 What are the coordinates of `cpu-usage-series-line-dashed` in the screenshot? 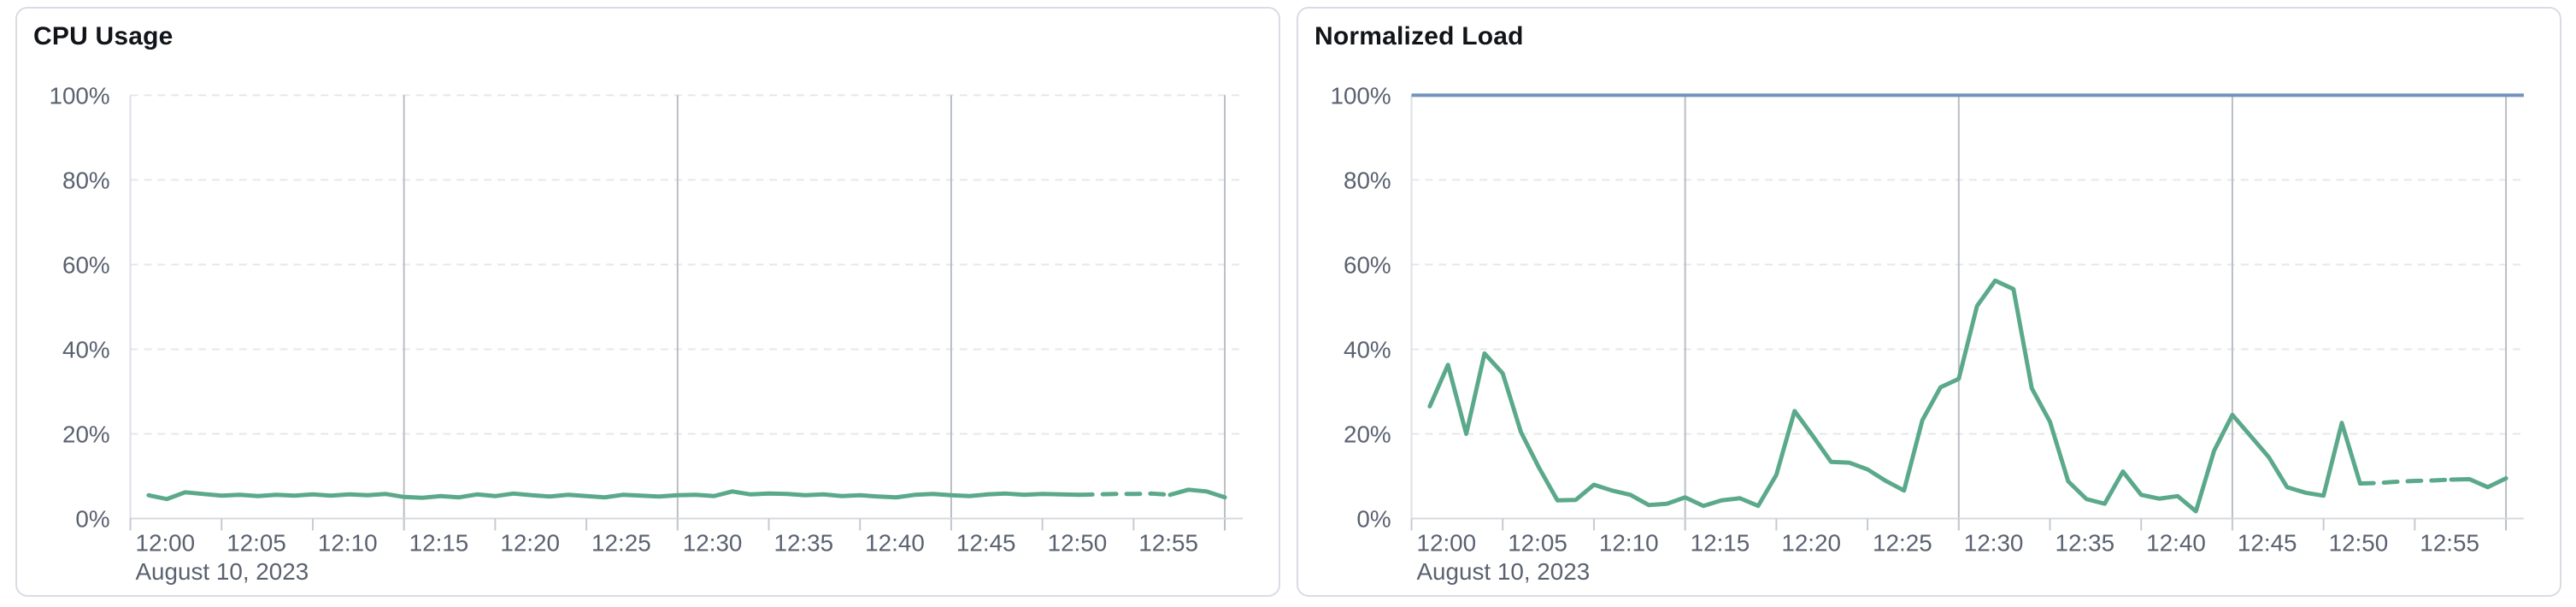 It's located at (1124, 494).